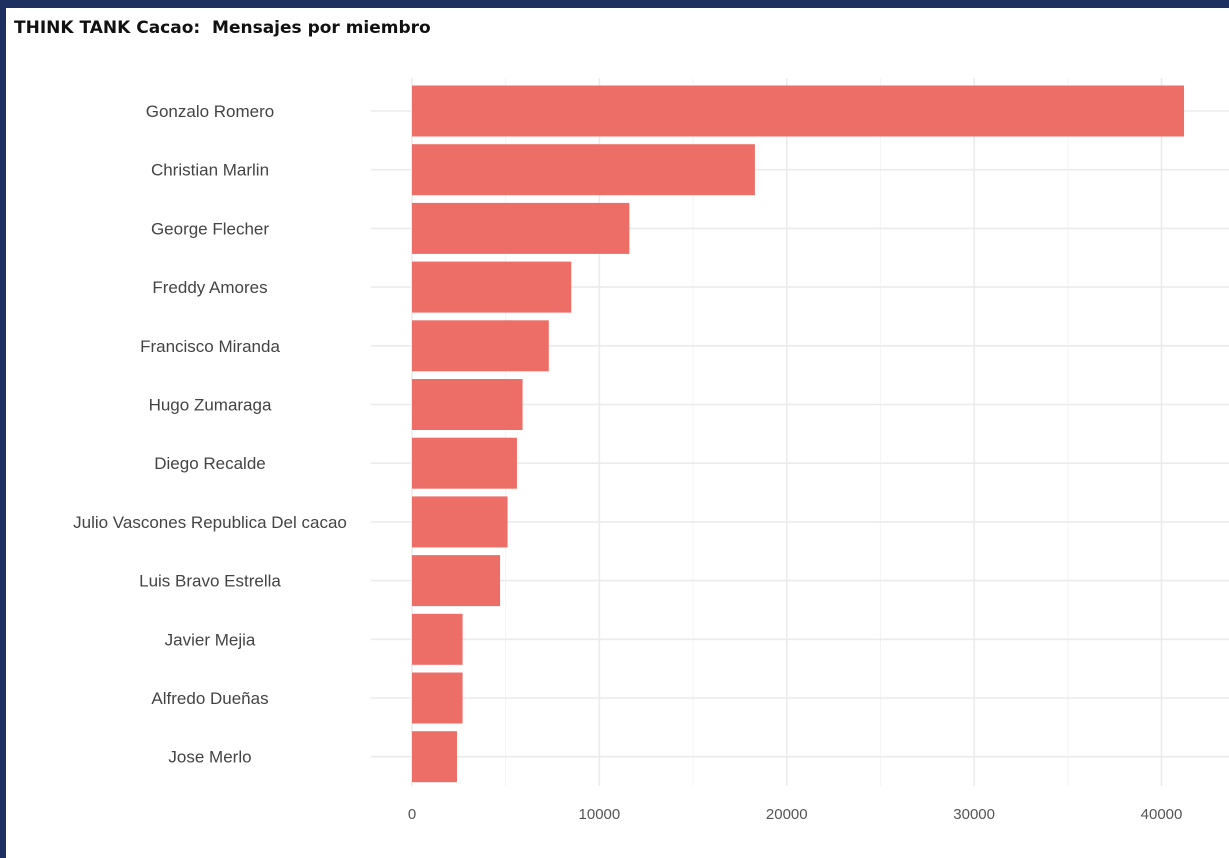 This screenshot has height=858, width=1229. What do you see at coordinates (210, 228) in the screenshot?
I see `category-label: George Flecher` at bounding box center [210, 228].